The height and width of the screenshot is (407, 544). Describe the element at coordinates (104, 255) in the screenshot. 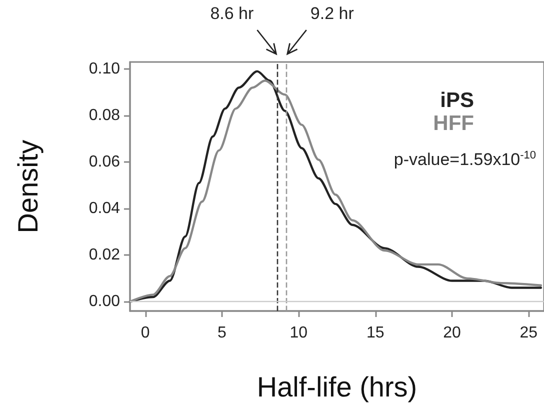

I see `y-tick-label: 0.02` at that location.